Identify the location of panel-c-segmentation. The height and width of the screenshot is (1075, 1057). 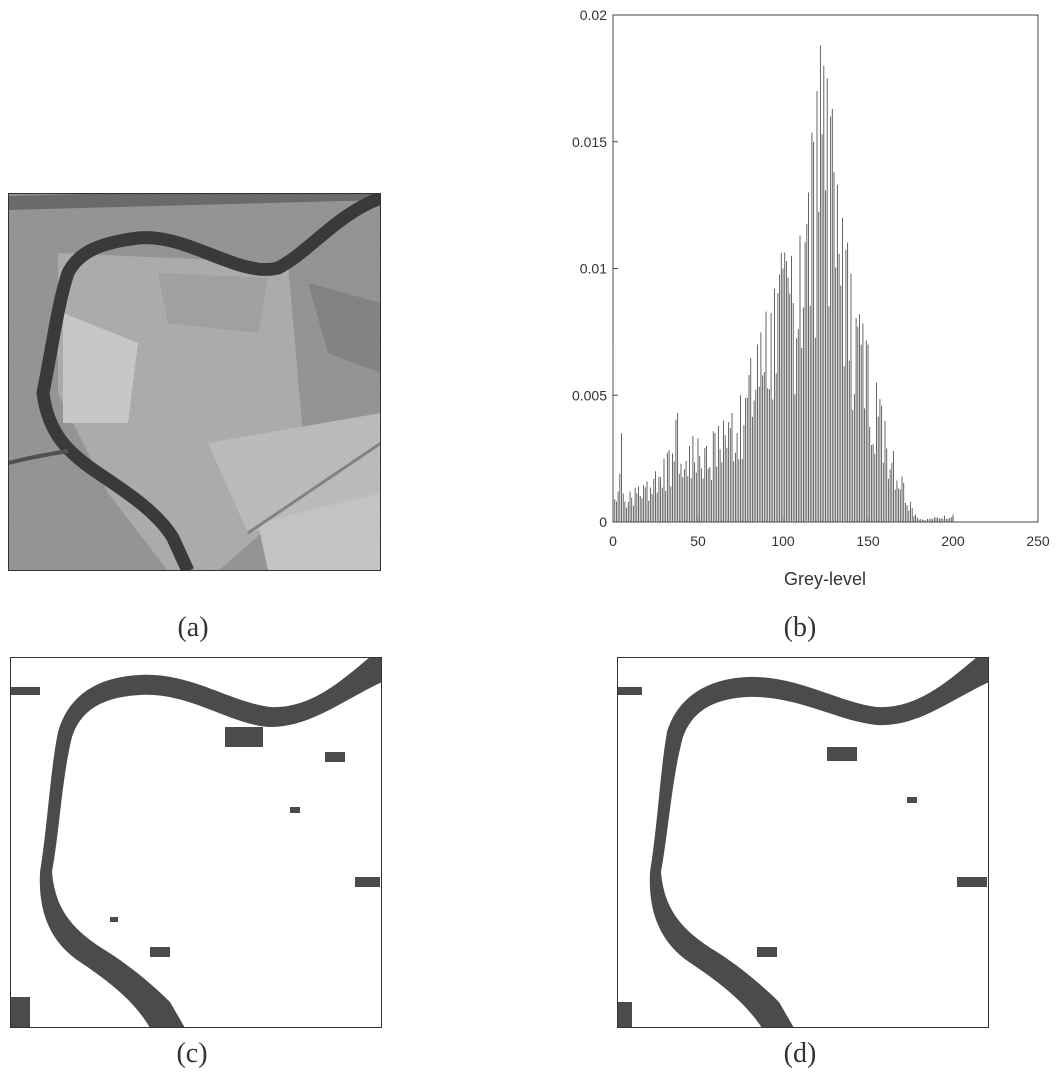
(196, 842).